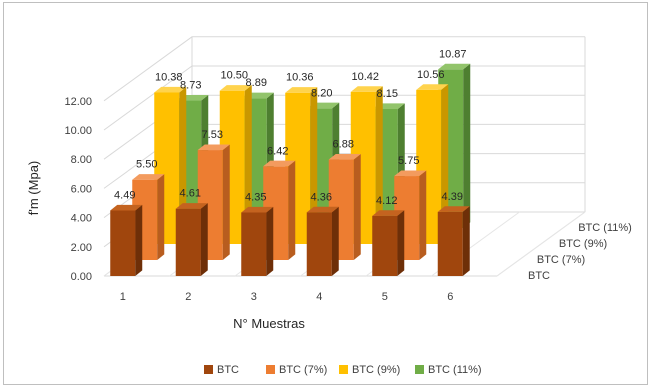 The height and width of the screenshot is (389, 653). What do you see at coordinates (234, 76) in the screenshot?
I see `data-label: 10.50` at bounding box center [234, 76].